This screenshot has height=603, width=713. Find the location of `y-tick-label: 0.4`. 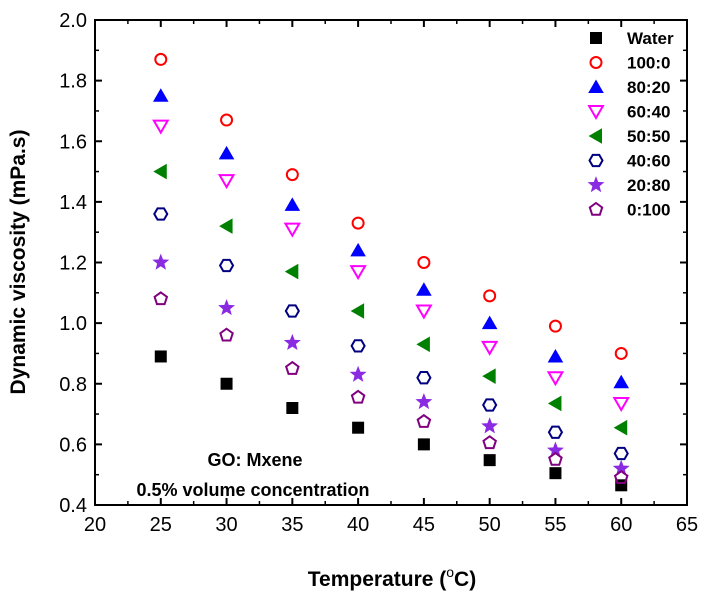

y-tick-label: 0.4 is located at coordinates (73, 506).